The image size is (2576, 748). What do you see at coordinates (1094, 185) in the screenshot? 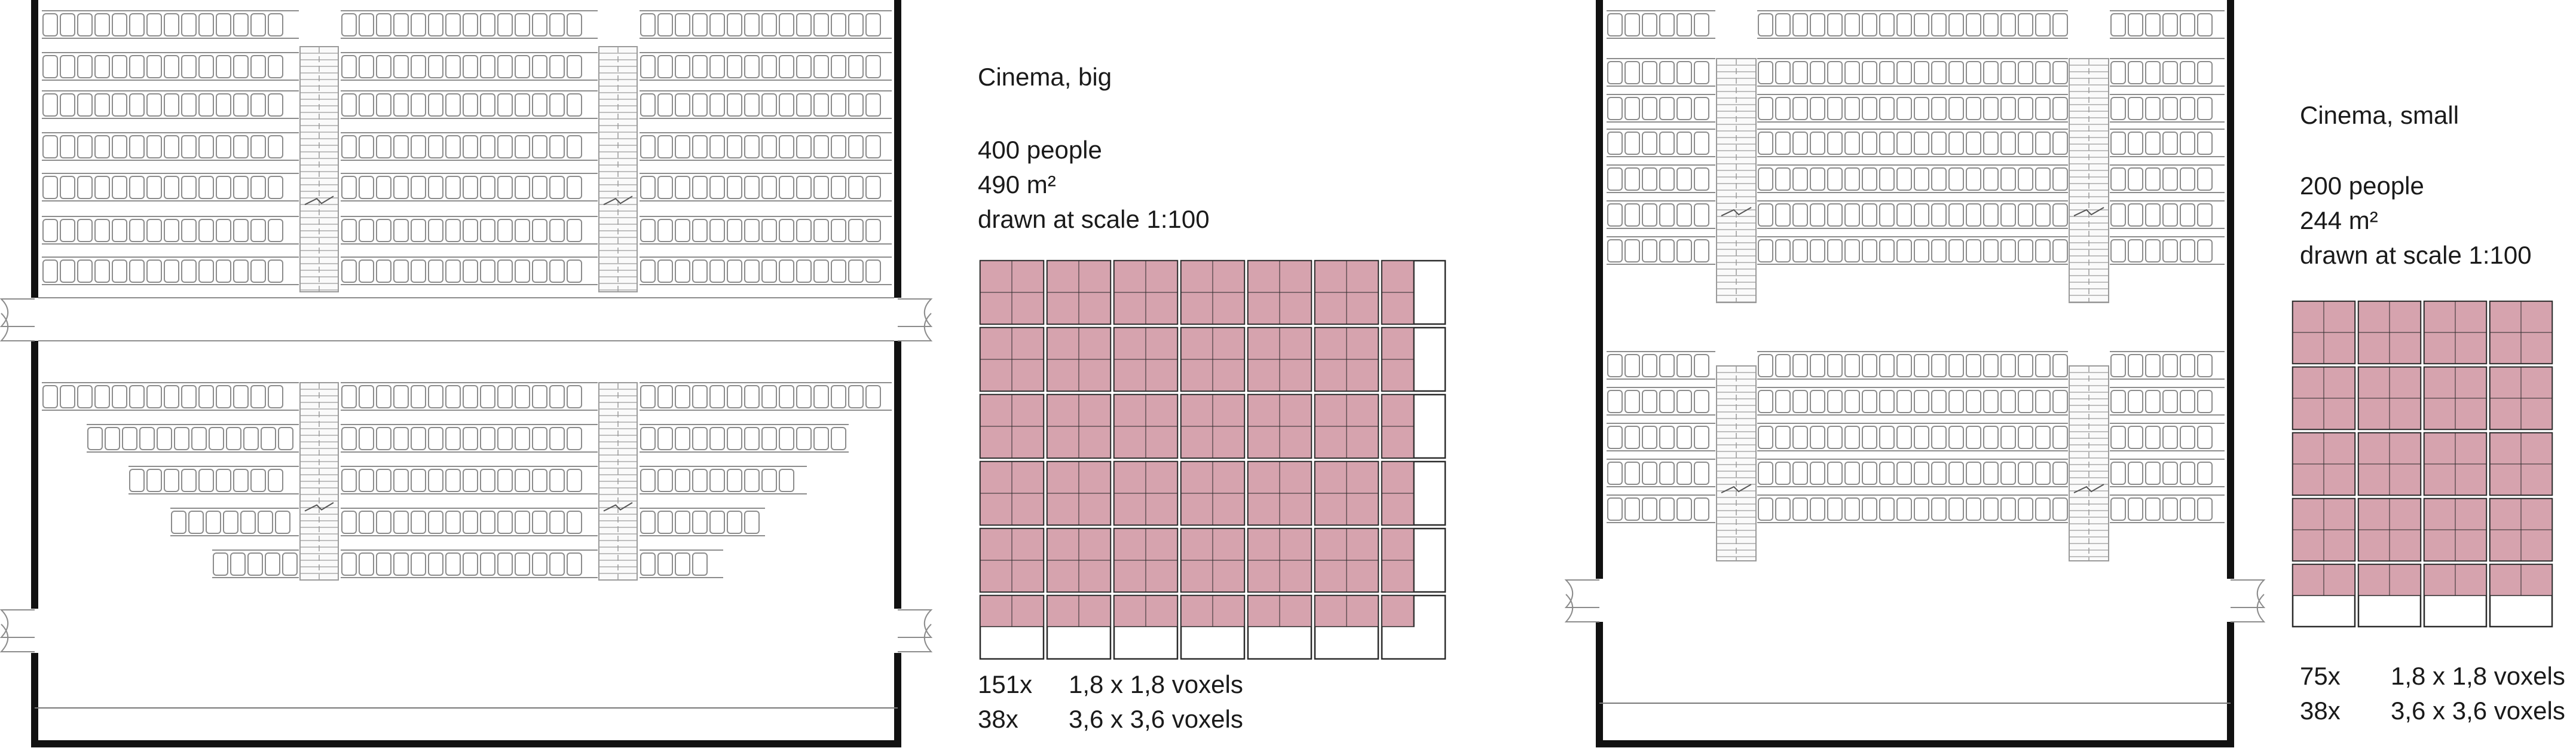
I see `big-cinema-stats: 400 people 490 m² drawn at scale 1:100` at bounding box center [1094, 185].